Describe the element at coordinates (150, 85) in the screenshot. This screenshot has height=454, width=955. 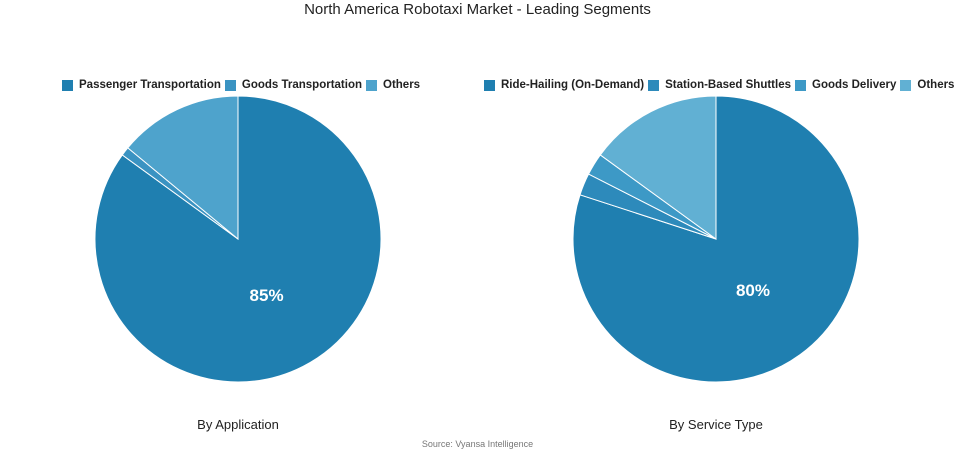
I see `legend-label: Passenger Transportation` at that location.